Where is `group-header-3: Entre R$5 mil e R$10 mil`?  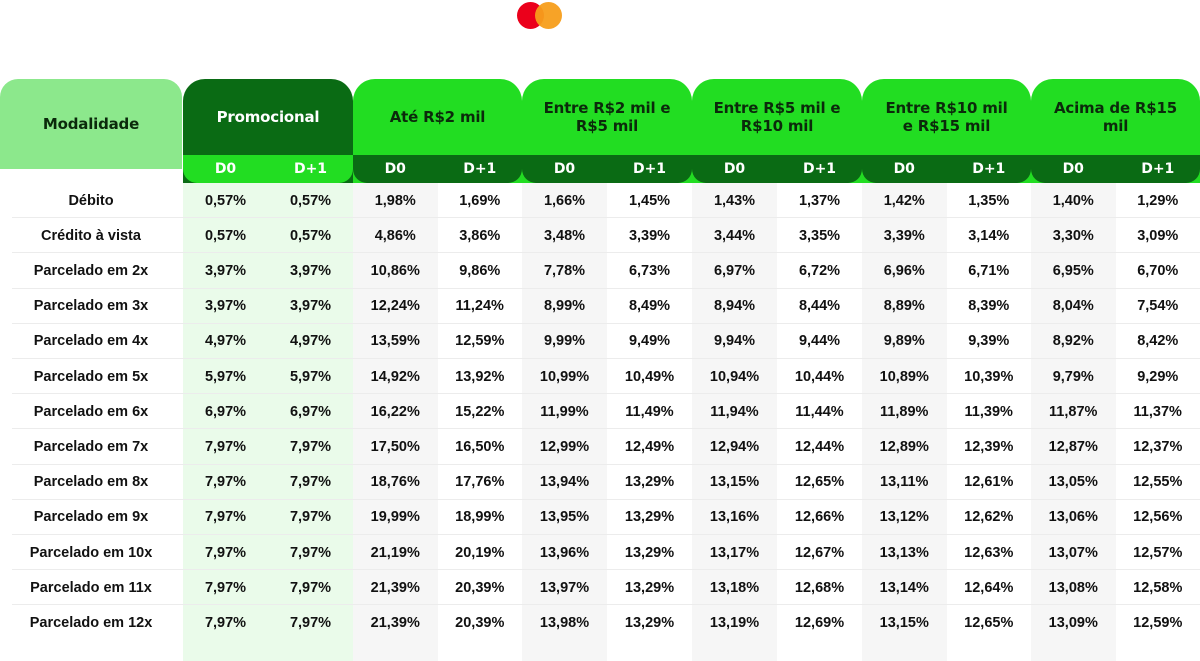
group-header-3: Entre R$5 mil e R$10 mil is located at coordinates (777, 117).